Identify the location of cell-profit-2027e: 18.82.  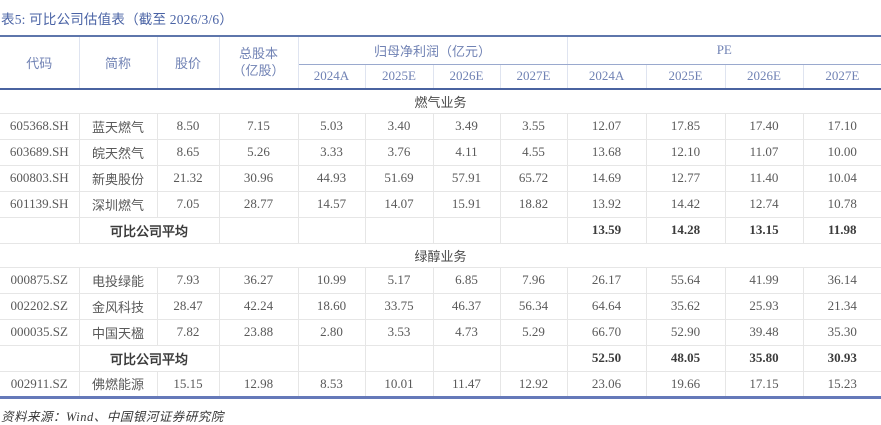
(534, 204).